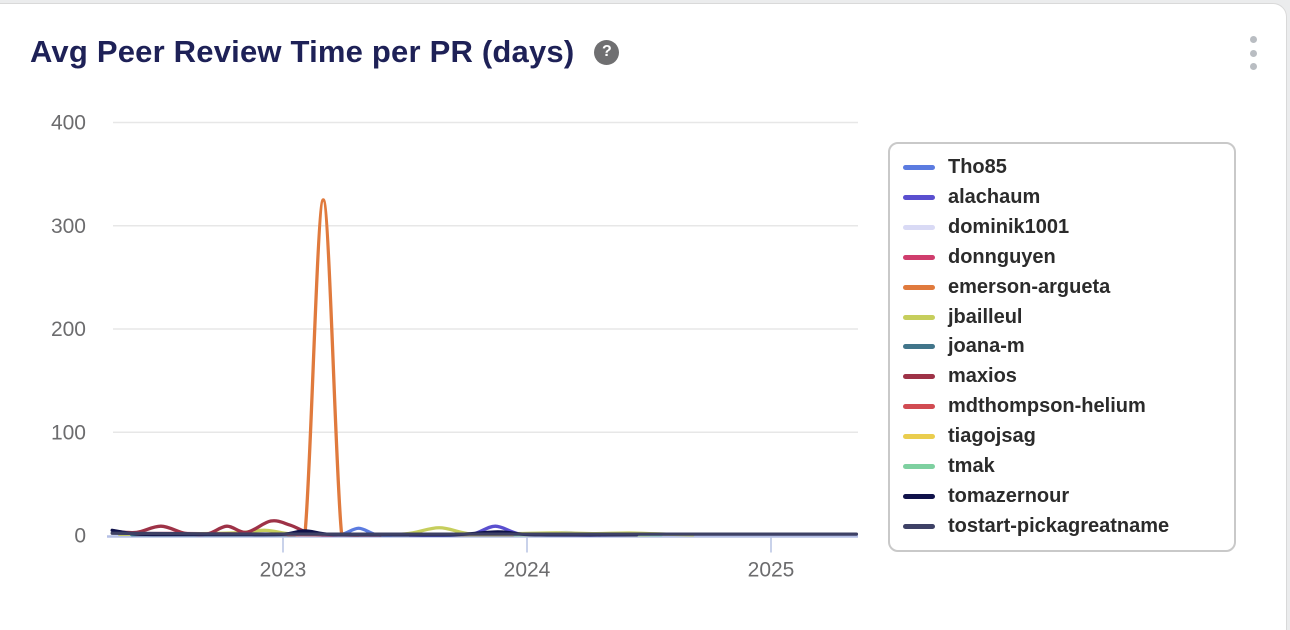 This screenshot has height=630, width=1290. I want to click on svg-text: 2025, so click(771, 570).